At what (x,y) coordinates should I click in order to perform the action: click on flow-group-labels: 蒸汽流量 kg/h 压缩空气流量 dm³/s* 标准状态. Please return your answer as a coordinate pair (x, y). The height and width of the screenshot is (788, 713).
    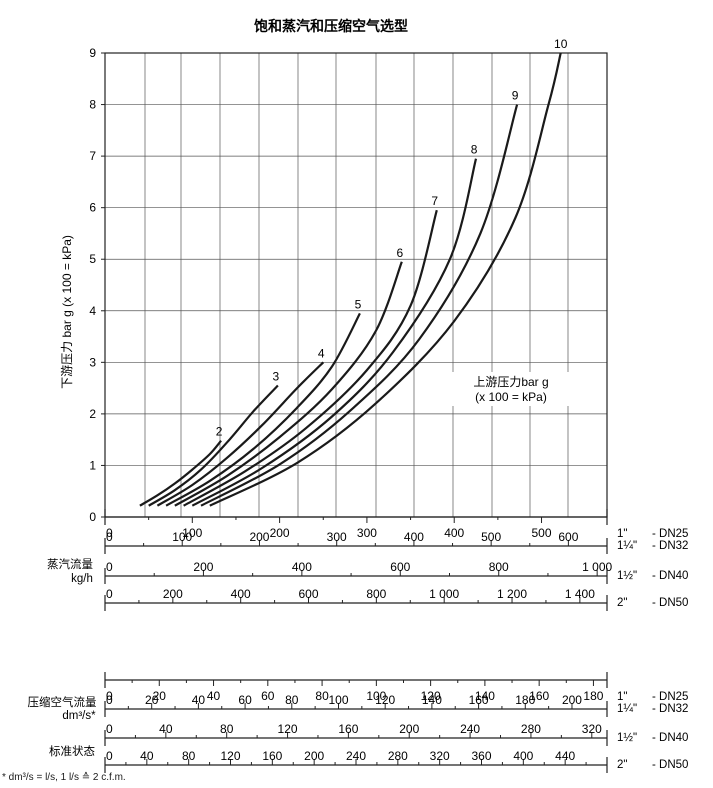
    Looking at the image, I should click on (62, 657).